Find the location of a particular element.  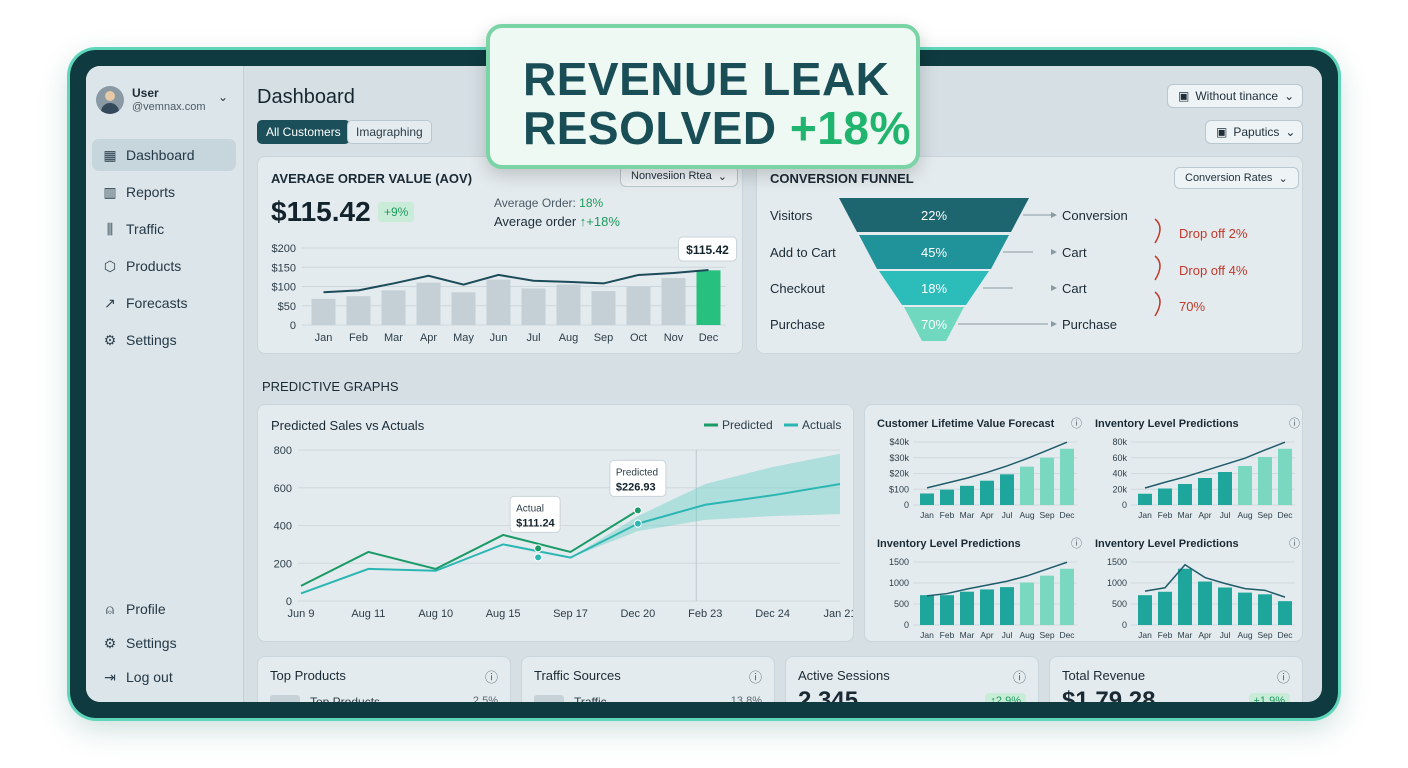

x-tick-label: Dec 20 is located at coordinates (637, 614).